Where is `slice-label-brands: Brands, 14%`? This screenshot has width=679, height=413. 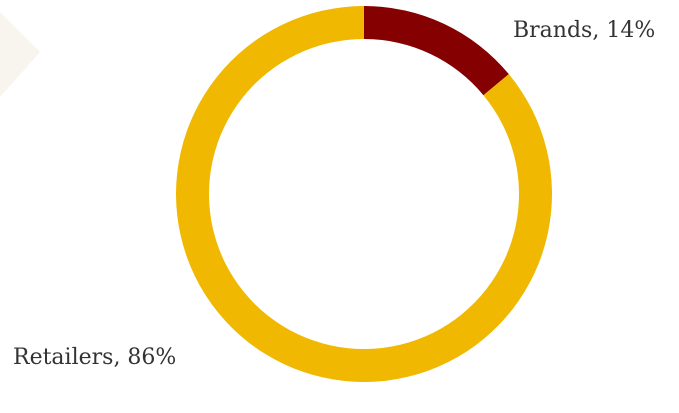 slice-label-brands: Brands, 14% is located at coordinates (584, 30).